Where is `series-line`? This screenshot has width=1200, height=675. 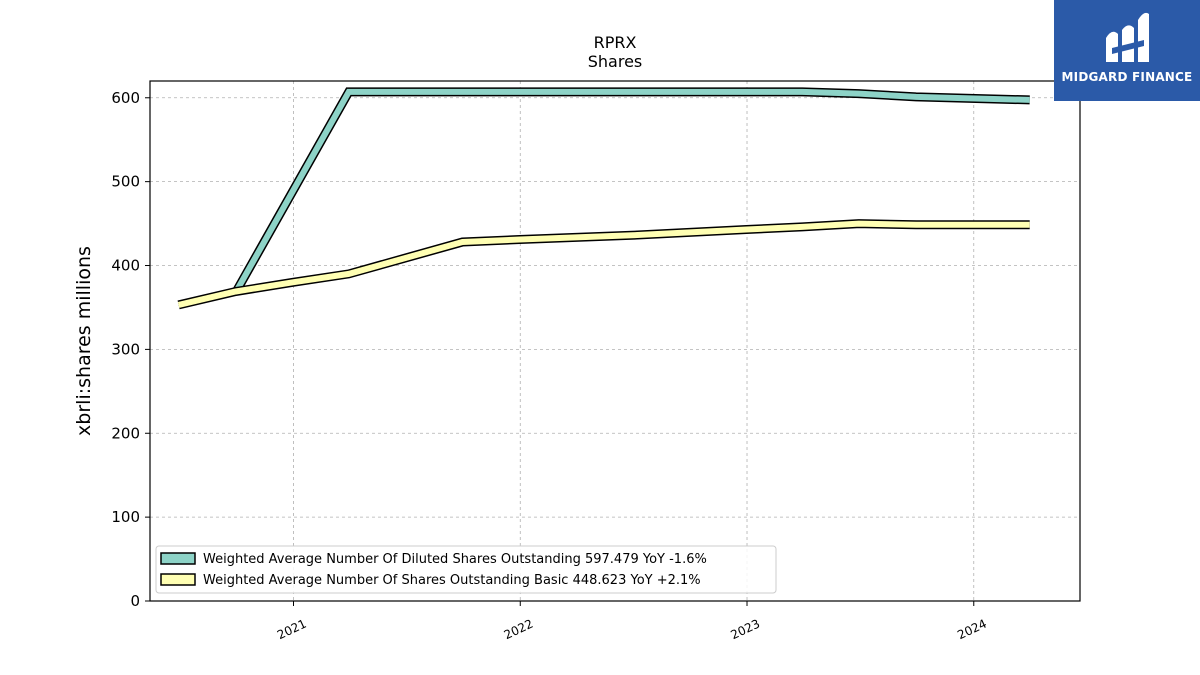
series-line is located at coordinates (603, 264).